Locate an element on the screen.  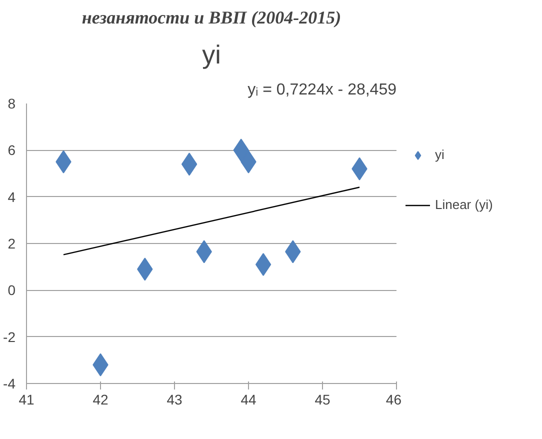
y-tick-label: 8 is located at coordinates (12, 104).